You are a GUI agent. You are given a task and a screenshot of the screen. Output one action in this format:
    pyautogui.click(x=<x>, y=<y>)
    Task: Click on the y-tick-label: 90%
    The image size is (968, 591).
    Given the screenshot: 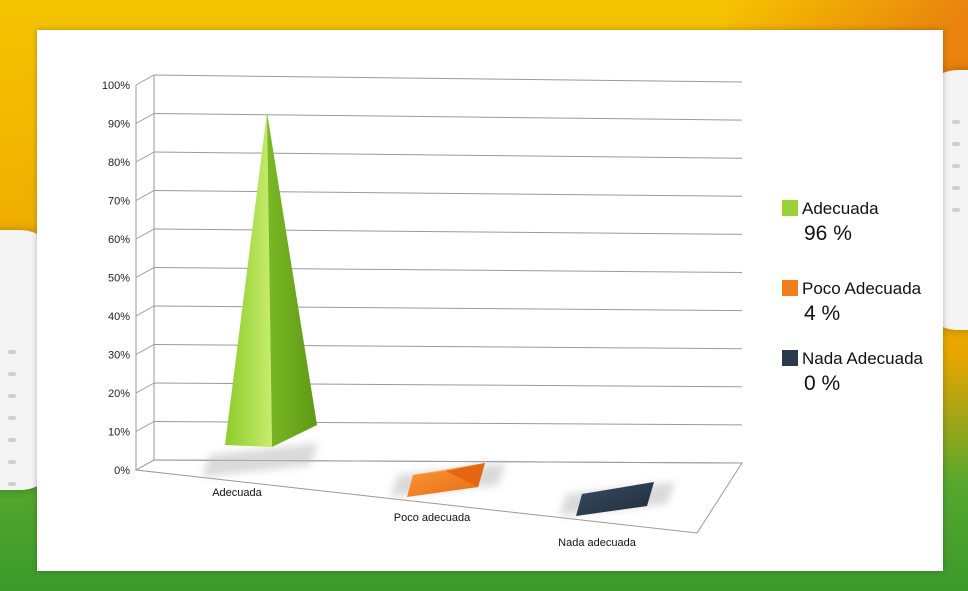 What is the action you would take?
    pyautogui.click(x=119, y=125)
    